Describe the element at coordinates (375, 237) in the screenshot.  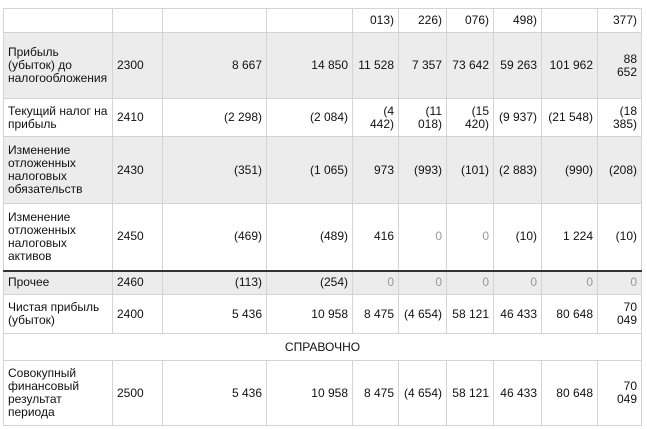
I see `value-cell: 416` at that location.